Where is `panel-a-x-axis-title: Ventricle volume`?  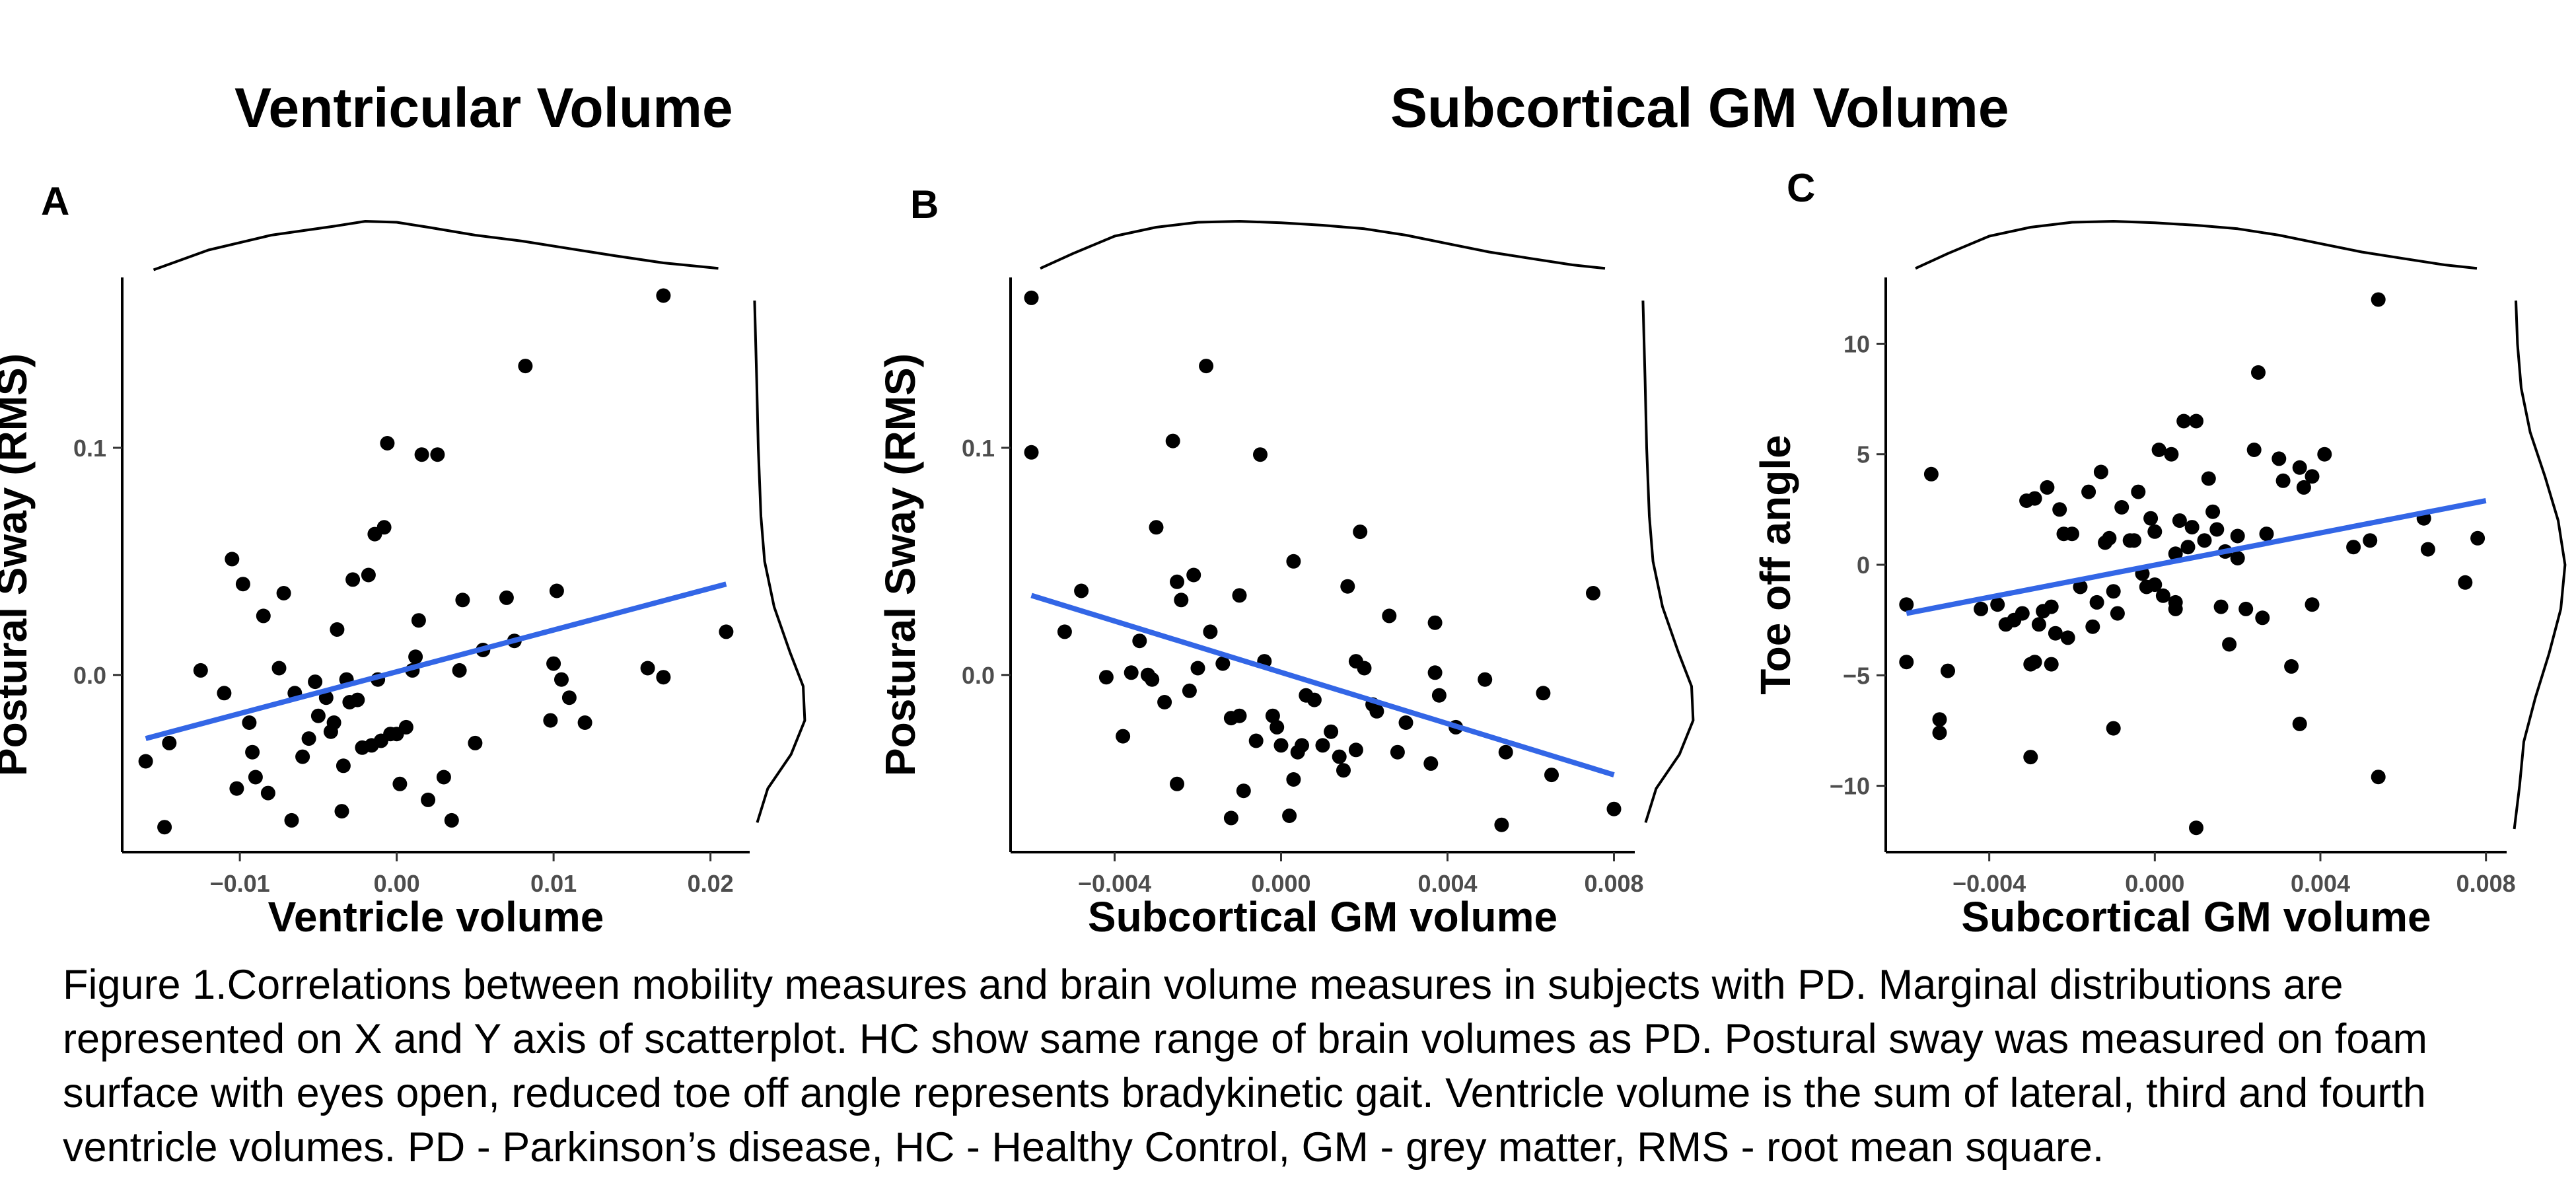
panel-a-x-axis-title: Ventricle volume is located at coordinates (436, 917).